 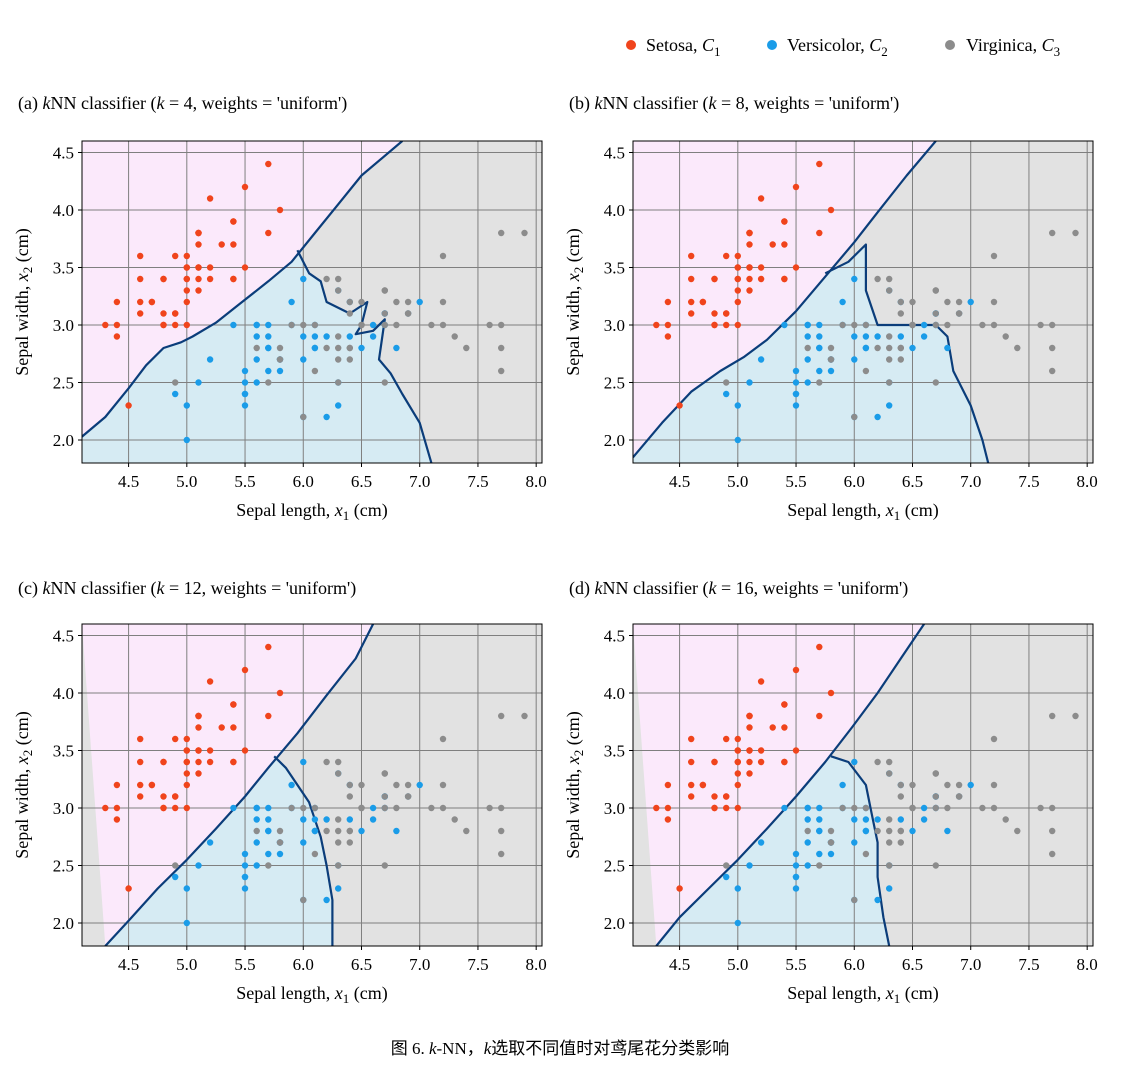 What do you see at coordinates (332, 477) in the screenshot?
I see `x-tick-labels: 4.5 5.0 5.5 6.0 6.5 7.0 7.5 8.0` at bounding box center [332, 477].